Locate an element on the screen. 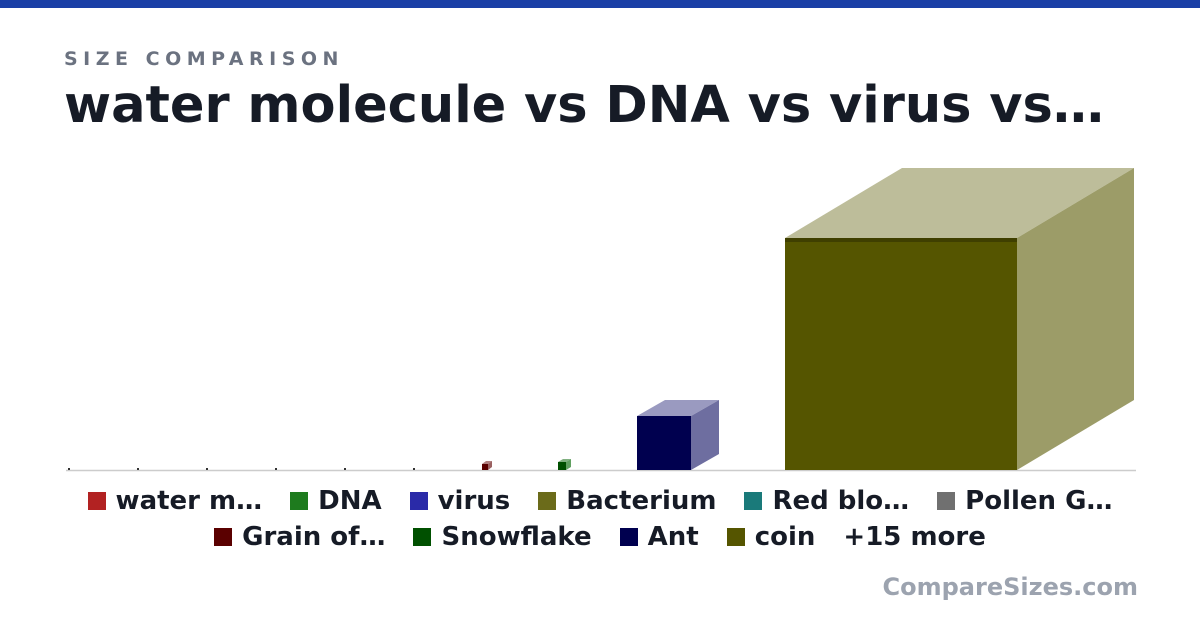  top-bar is located at coordinates (600, 4).